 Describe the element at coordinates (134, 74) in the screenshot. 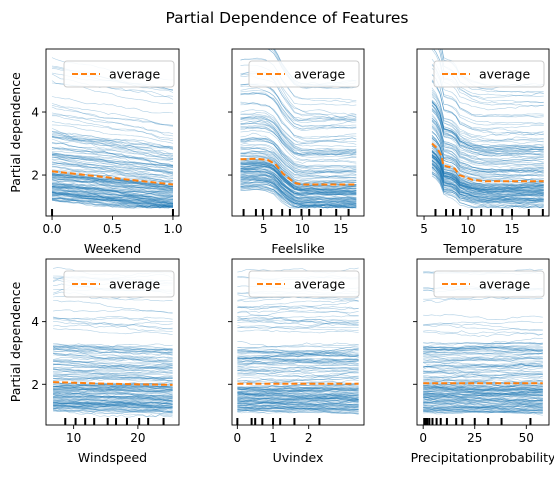

I see `legend-label: average` at that location.